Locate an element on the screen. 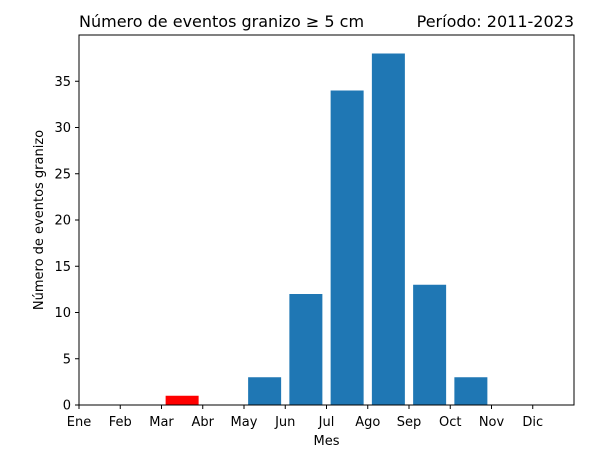 The width and height of the screenshot is (616, 464). chart-title: Número de eventos granizo ≥ 5 cm is located at coordinates (221, 21).